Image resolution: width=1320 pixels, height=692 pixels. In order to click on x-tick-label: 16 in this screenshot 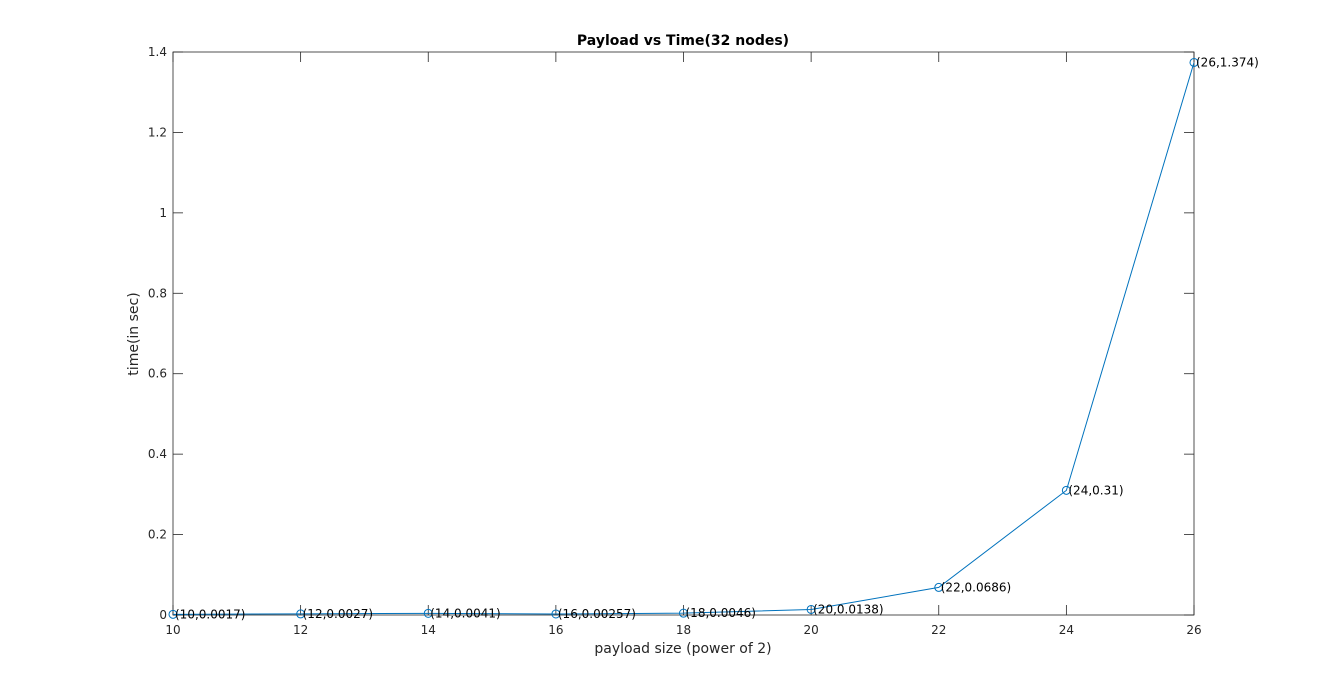, I will do `click(555, 630)`.